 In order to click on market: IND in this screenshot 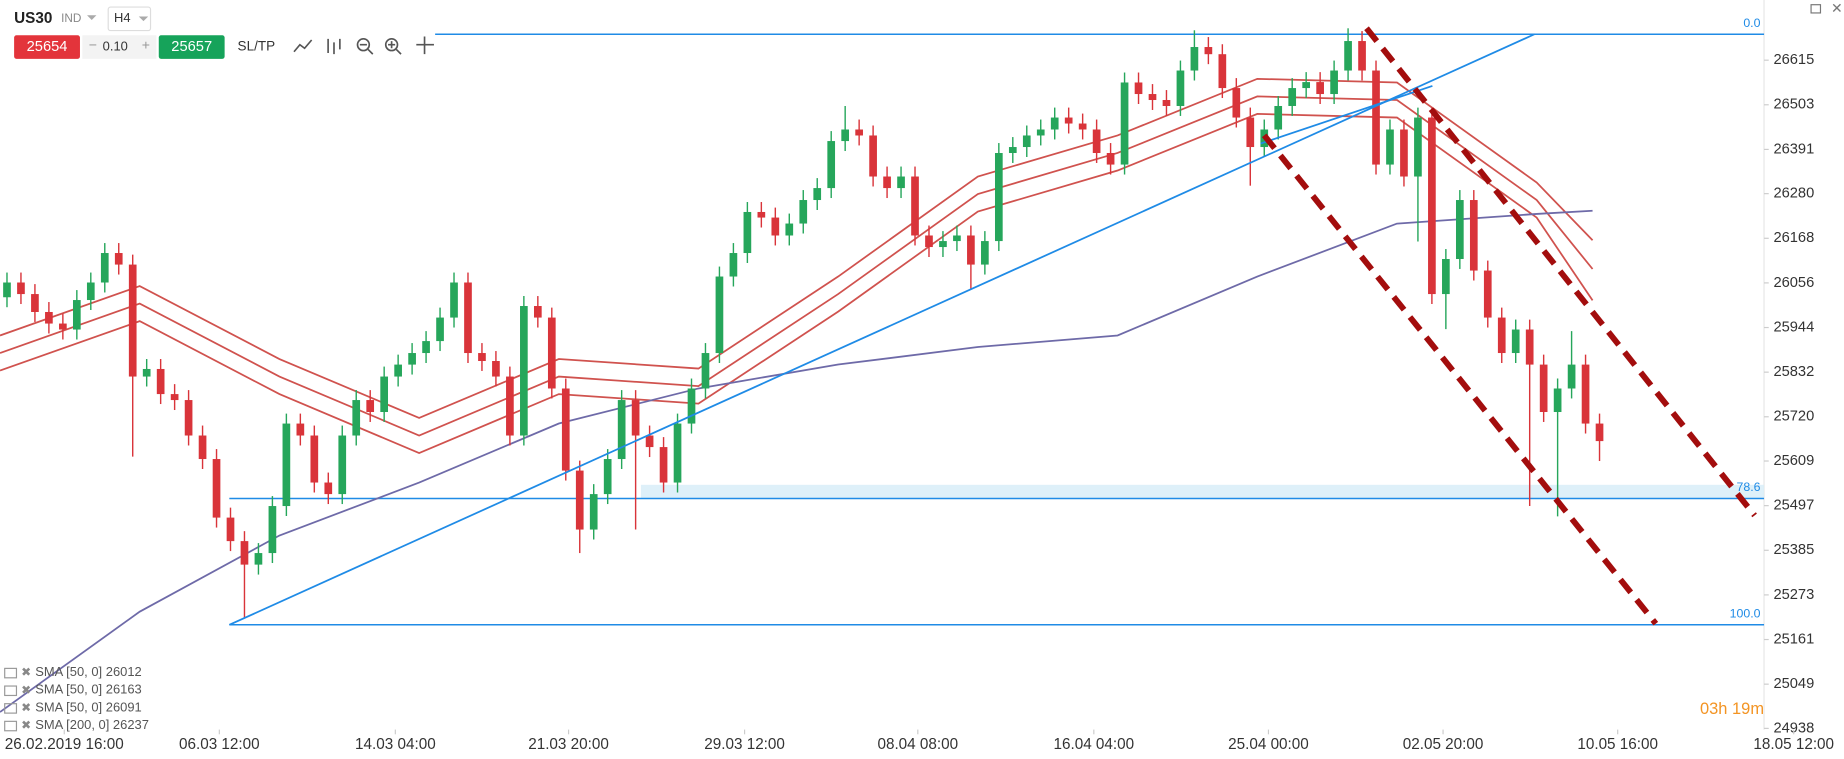, I will do `click(71, 18)`.